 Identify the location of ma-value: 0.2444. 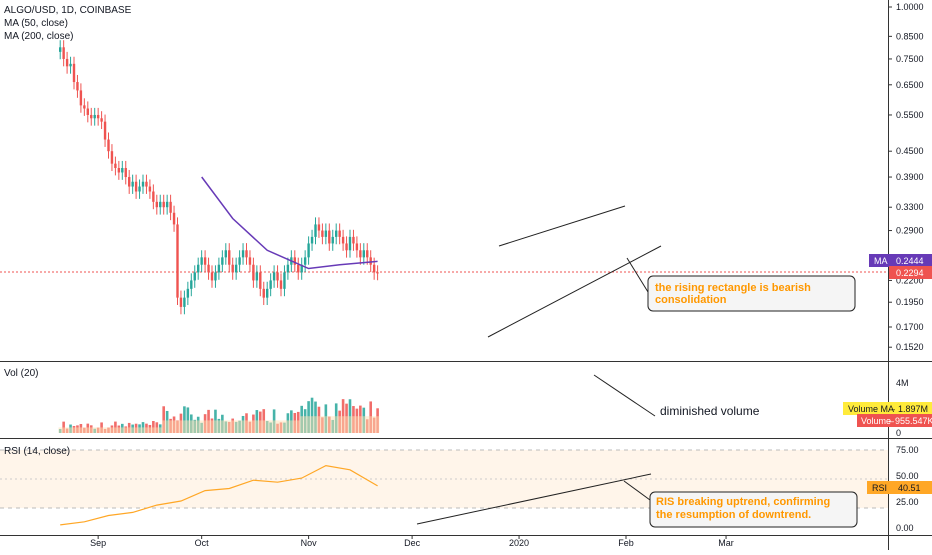
(910, 261).